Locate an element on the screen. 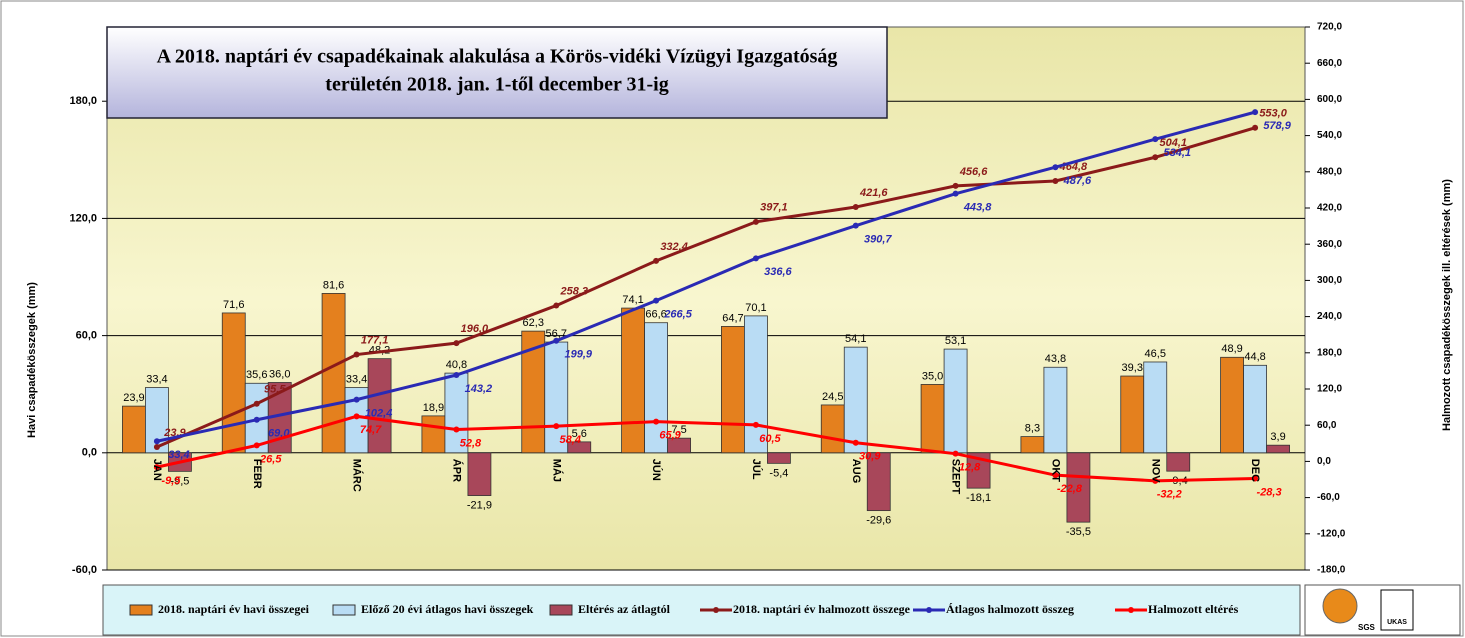 This screenshot has height=638, width=1465. y2-tick-label: 360,0 is located at coordinates (1329, 244).